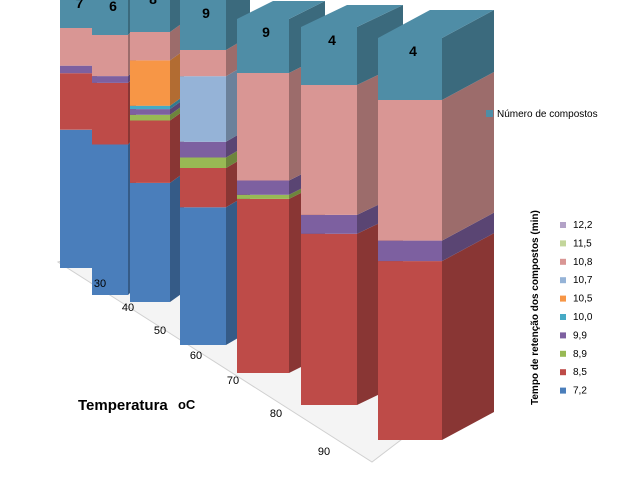 This screenshot has height=480, width=640. Describe the element at coordinates (535, 307) in the screenshot. I see `legend-title: Tempo de retenção dos compostos (min)` at that location.